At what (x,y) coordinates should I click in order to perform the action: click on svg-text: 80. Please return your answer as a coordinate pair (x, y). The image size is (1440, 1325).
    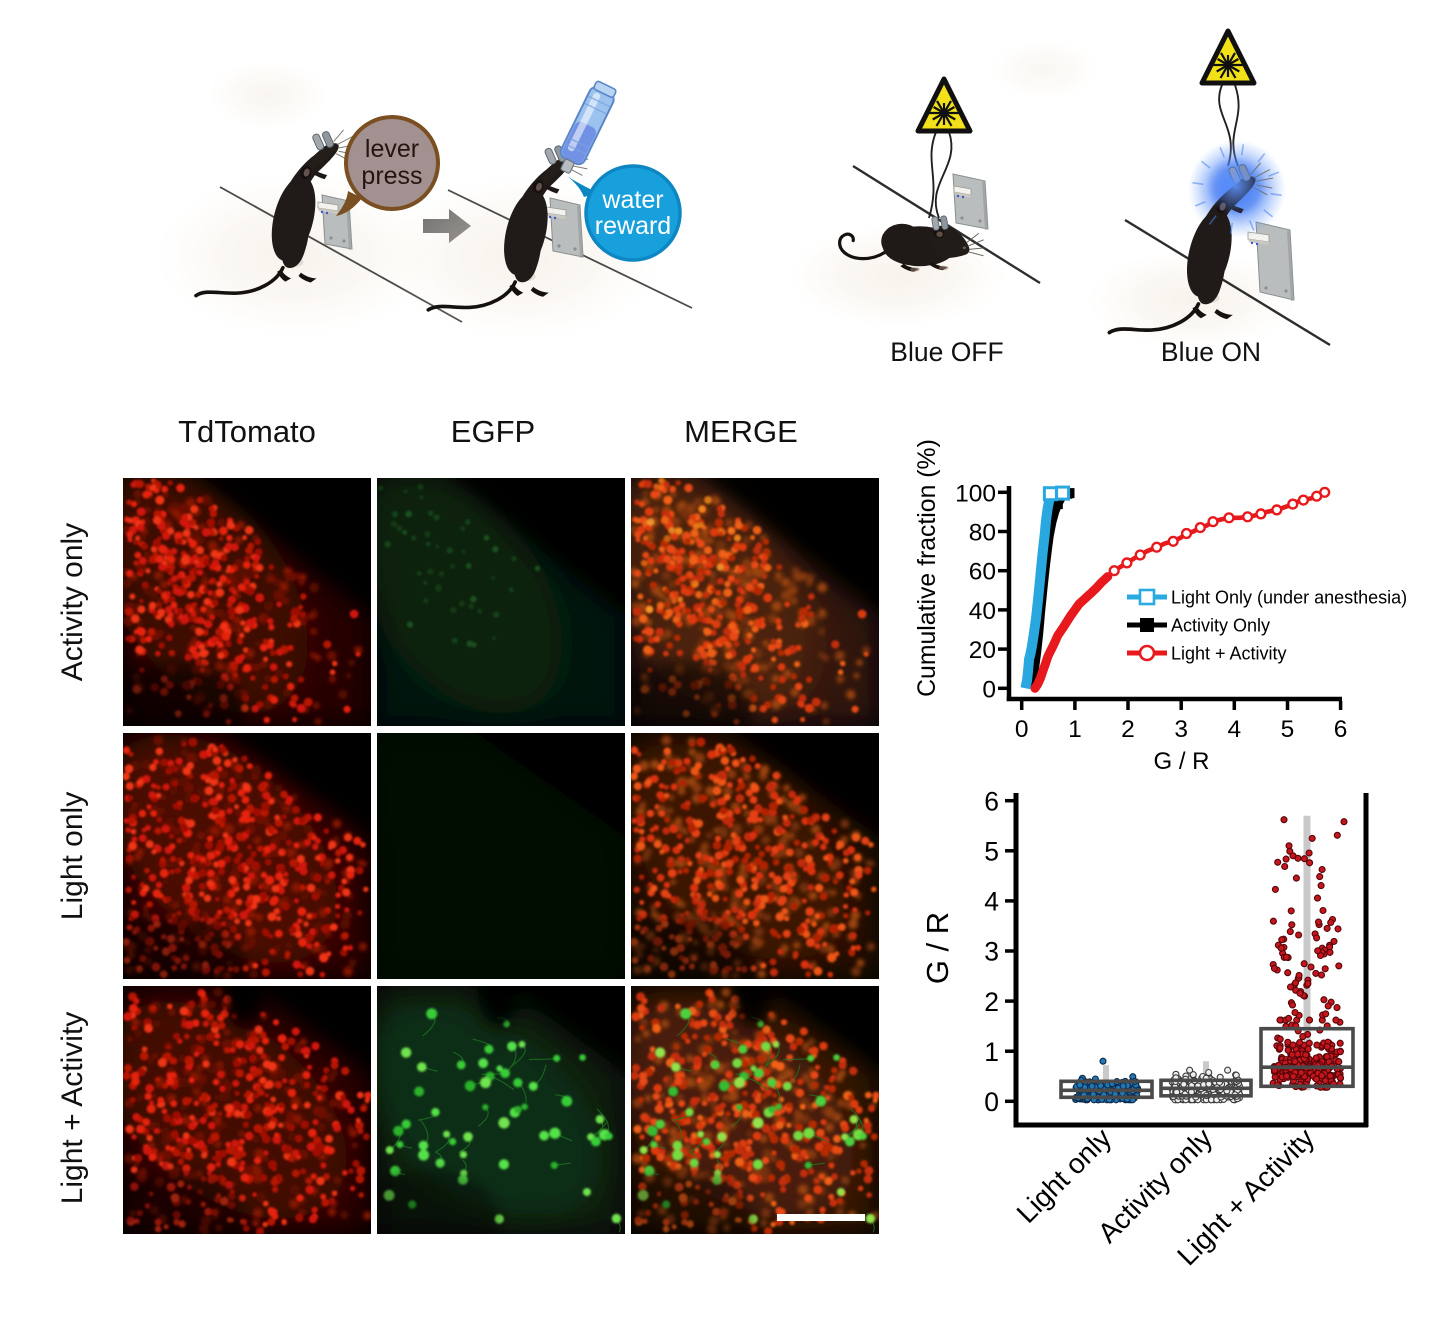
    Looking at the image, I should click on (982, 533).